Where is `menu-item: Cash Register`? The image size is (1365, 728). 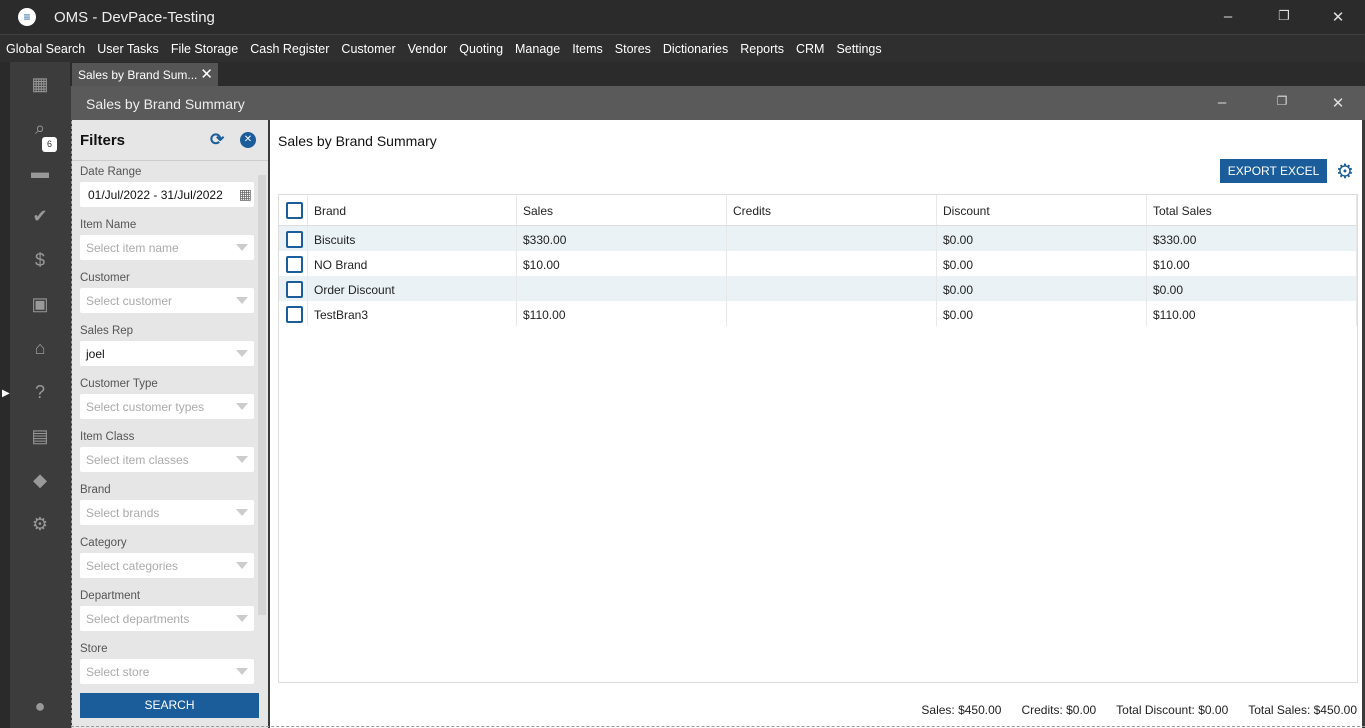
menu-item: Cash Register is located at coordinates (290, 48).